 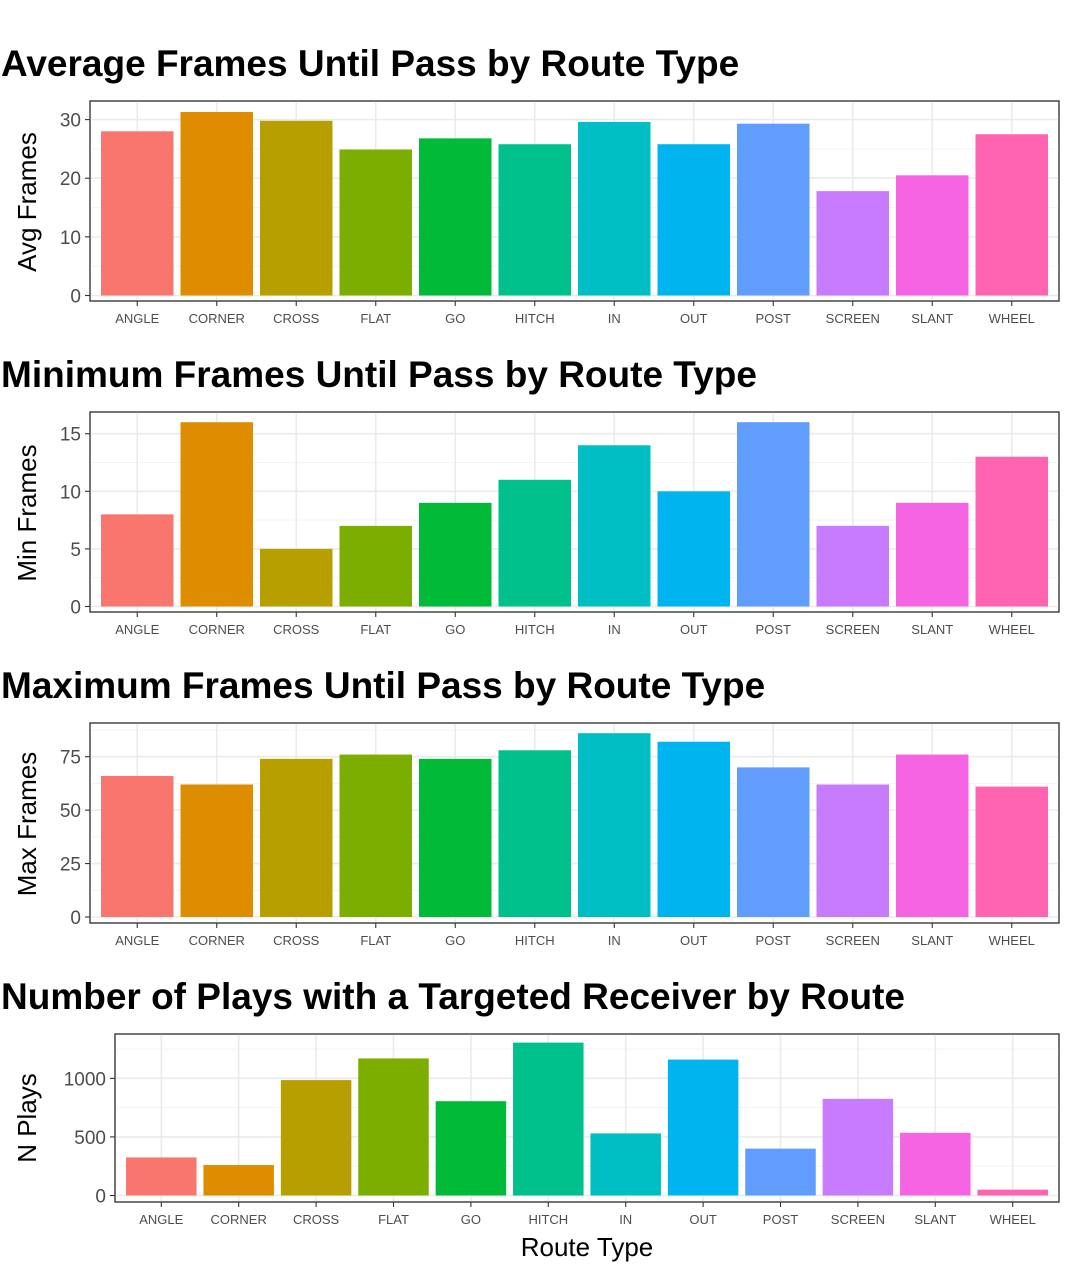 What do you see at coordinates (27, 824) in the screenshot?
I see `y-axis-label: Max Frames` at bounding box center [27, 824].